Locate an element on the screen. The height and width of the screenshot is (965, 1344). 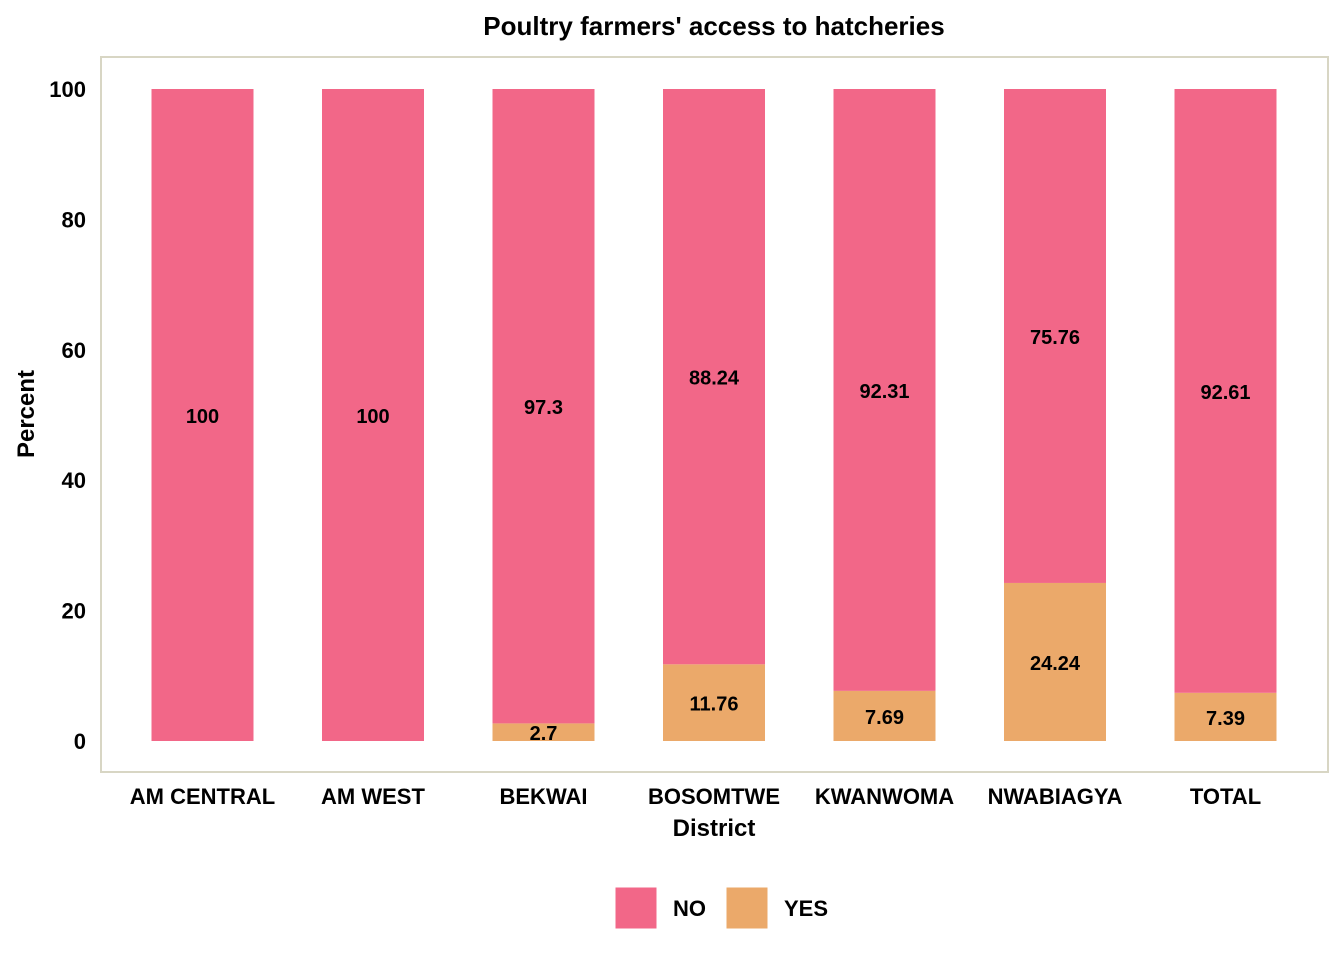
y-axis-label: Percent is located at coordinates (26, 414).